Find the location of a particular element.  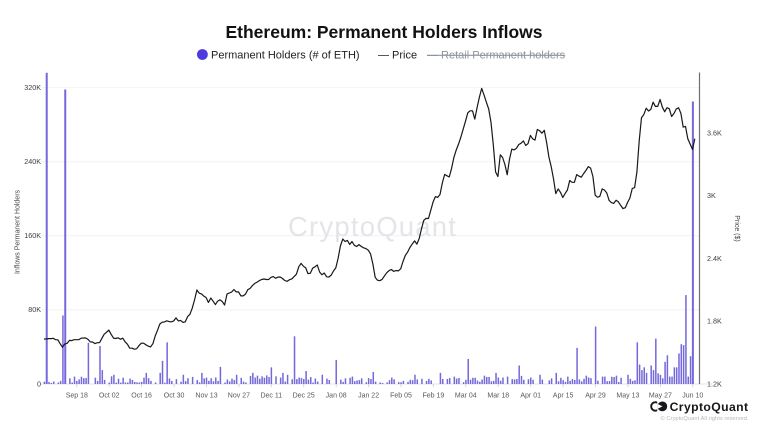

svg-text: Feb 05 is located at coordinates (401, 396).